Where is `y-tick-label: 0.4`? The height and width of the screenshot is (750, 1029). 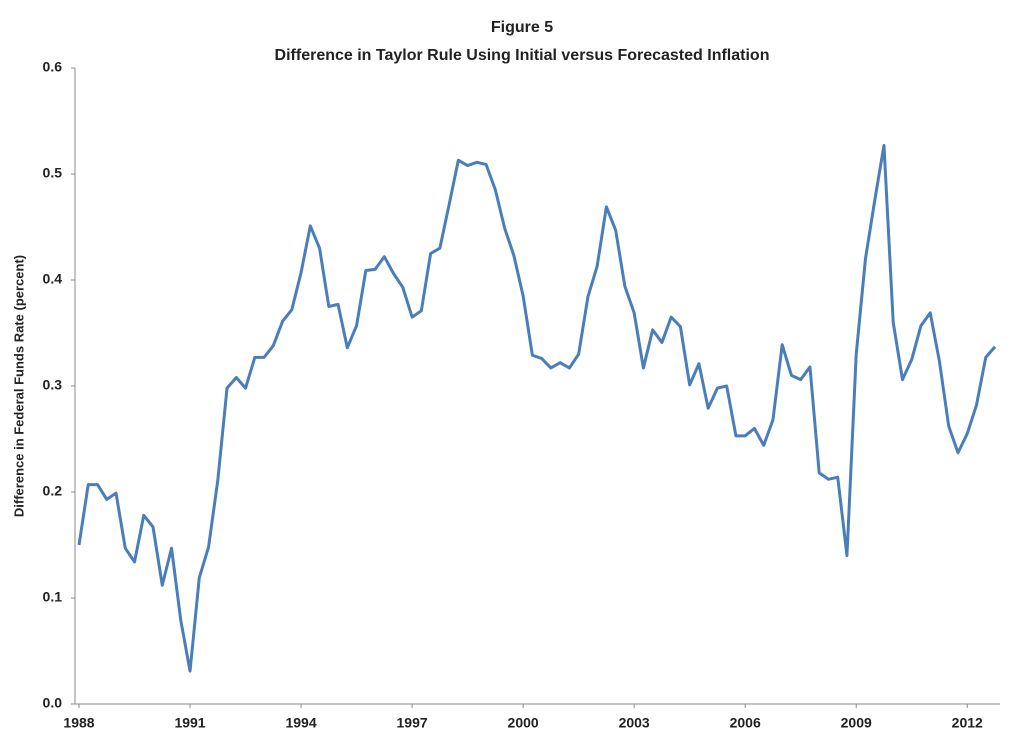 y-tick-label: 0.4 is located at coordinates (53, 279).